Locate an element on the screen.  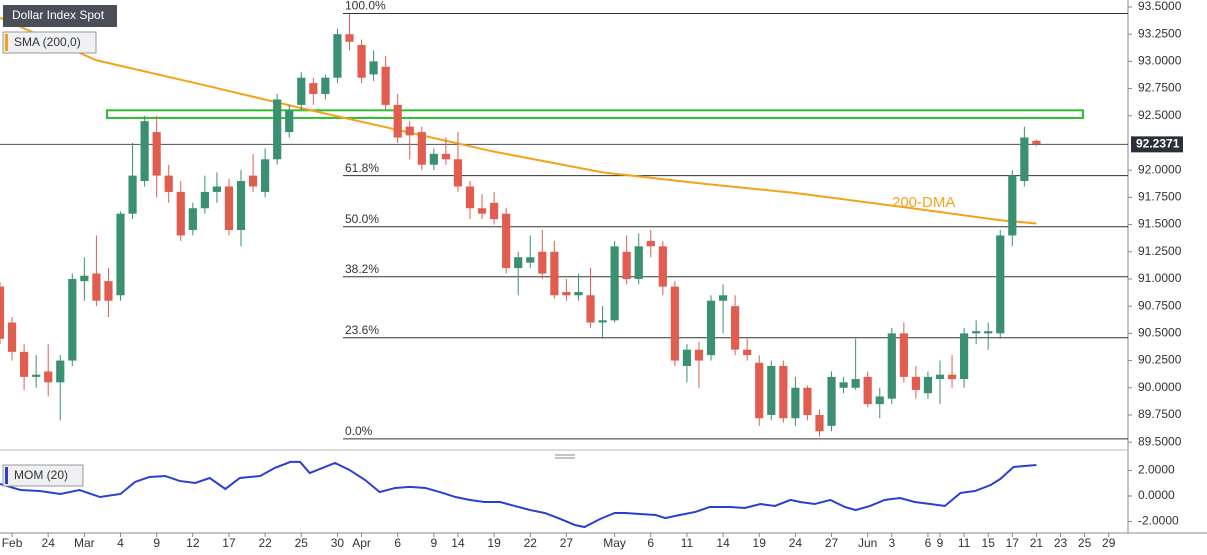
y-tick-label: 92.5000 is located at coordinates (1160, 115).